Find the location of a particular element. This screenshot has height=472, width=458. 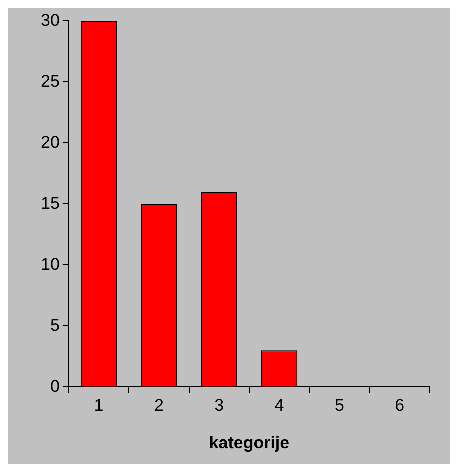

x-tick-label: 2 is located at coordinates (159, 406).